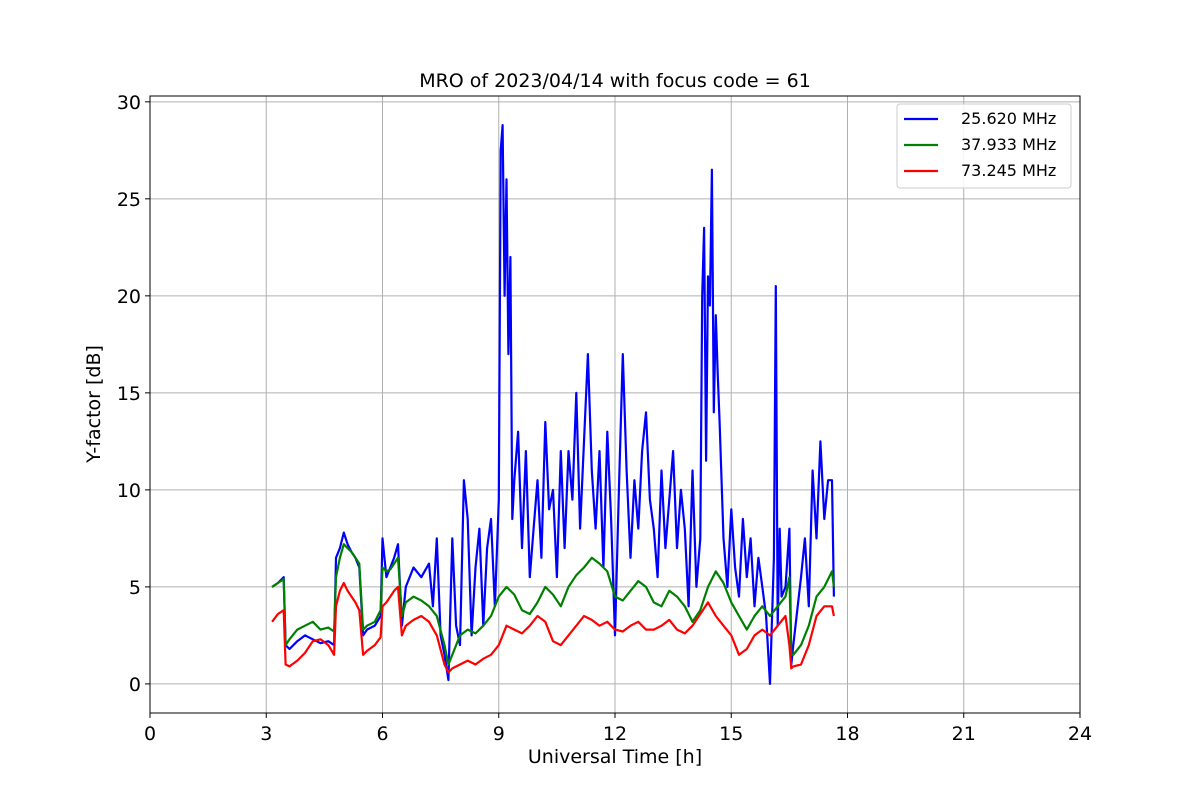 Image resolution: width=1200 pixels, height=800 pixels. Describe the element at coordinates (615, 757) in the screenshot. I see `x-axis-label: Universal Time [h]` at that location.